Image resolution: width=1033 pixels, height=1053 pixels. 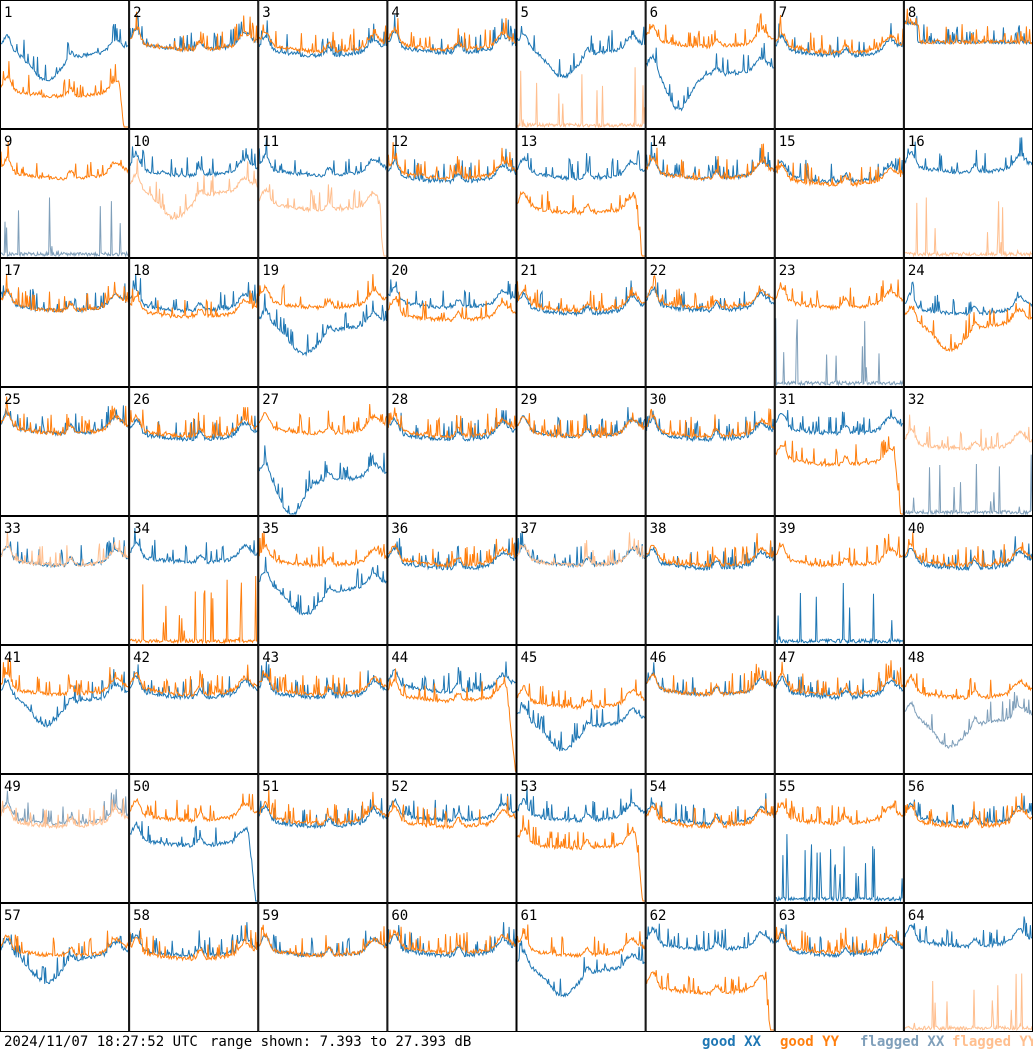 I want to click on panel-31: 31, so click(x=839, y=451).